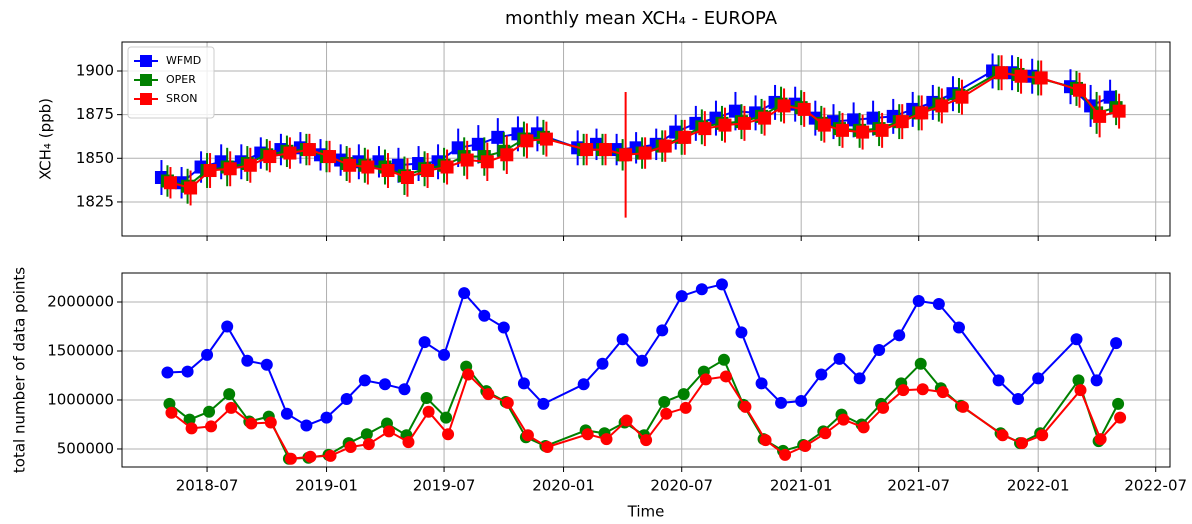 Image resolution: width=1192 pixels, height=524 pixels. What do you see at coordinates (80, 399) in the screenshot?
I see `y-tick-label: 1000000` at bounding box center [80, 399].